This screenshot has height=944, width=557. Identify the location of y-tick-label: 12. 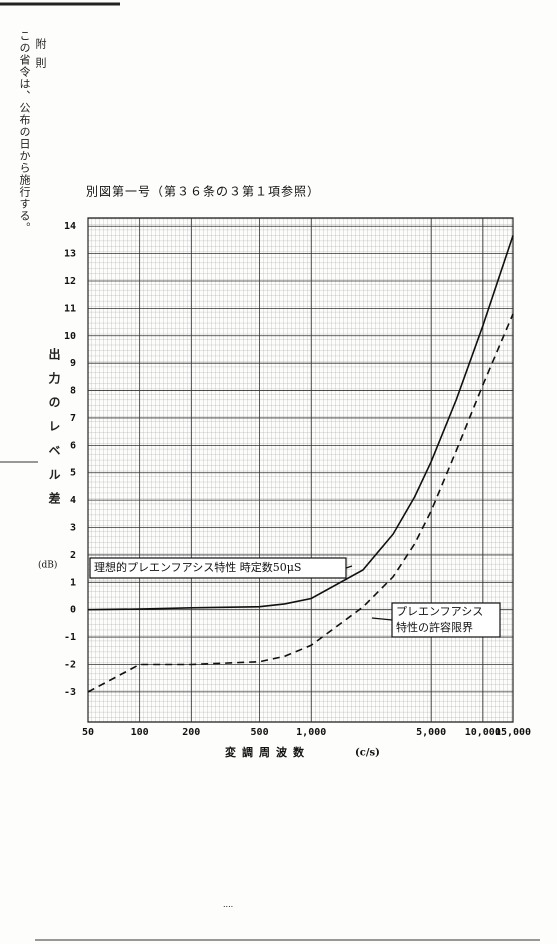
(70, 281).